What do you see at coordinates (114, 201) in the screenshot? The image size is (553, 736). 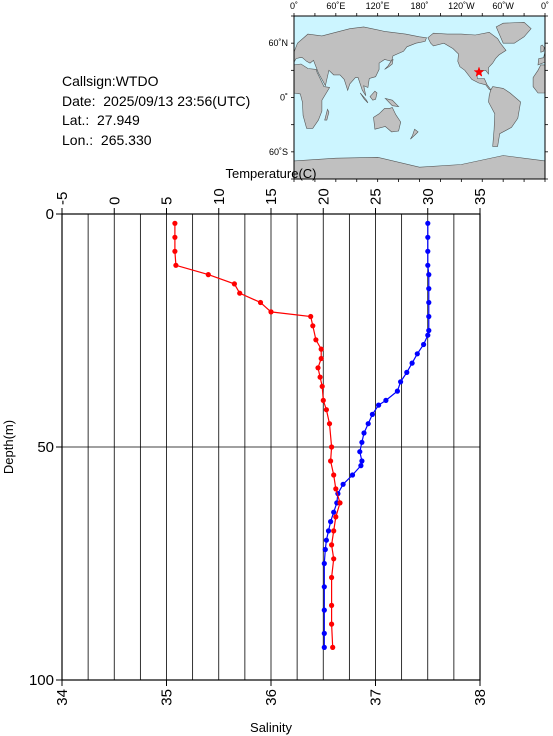 I see `top-axis-tick-label: 0` at bounding box center [114, 201].